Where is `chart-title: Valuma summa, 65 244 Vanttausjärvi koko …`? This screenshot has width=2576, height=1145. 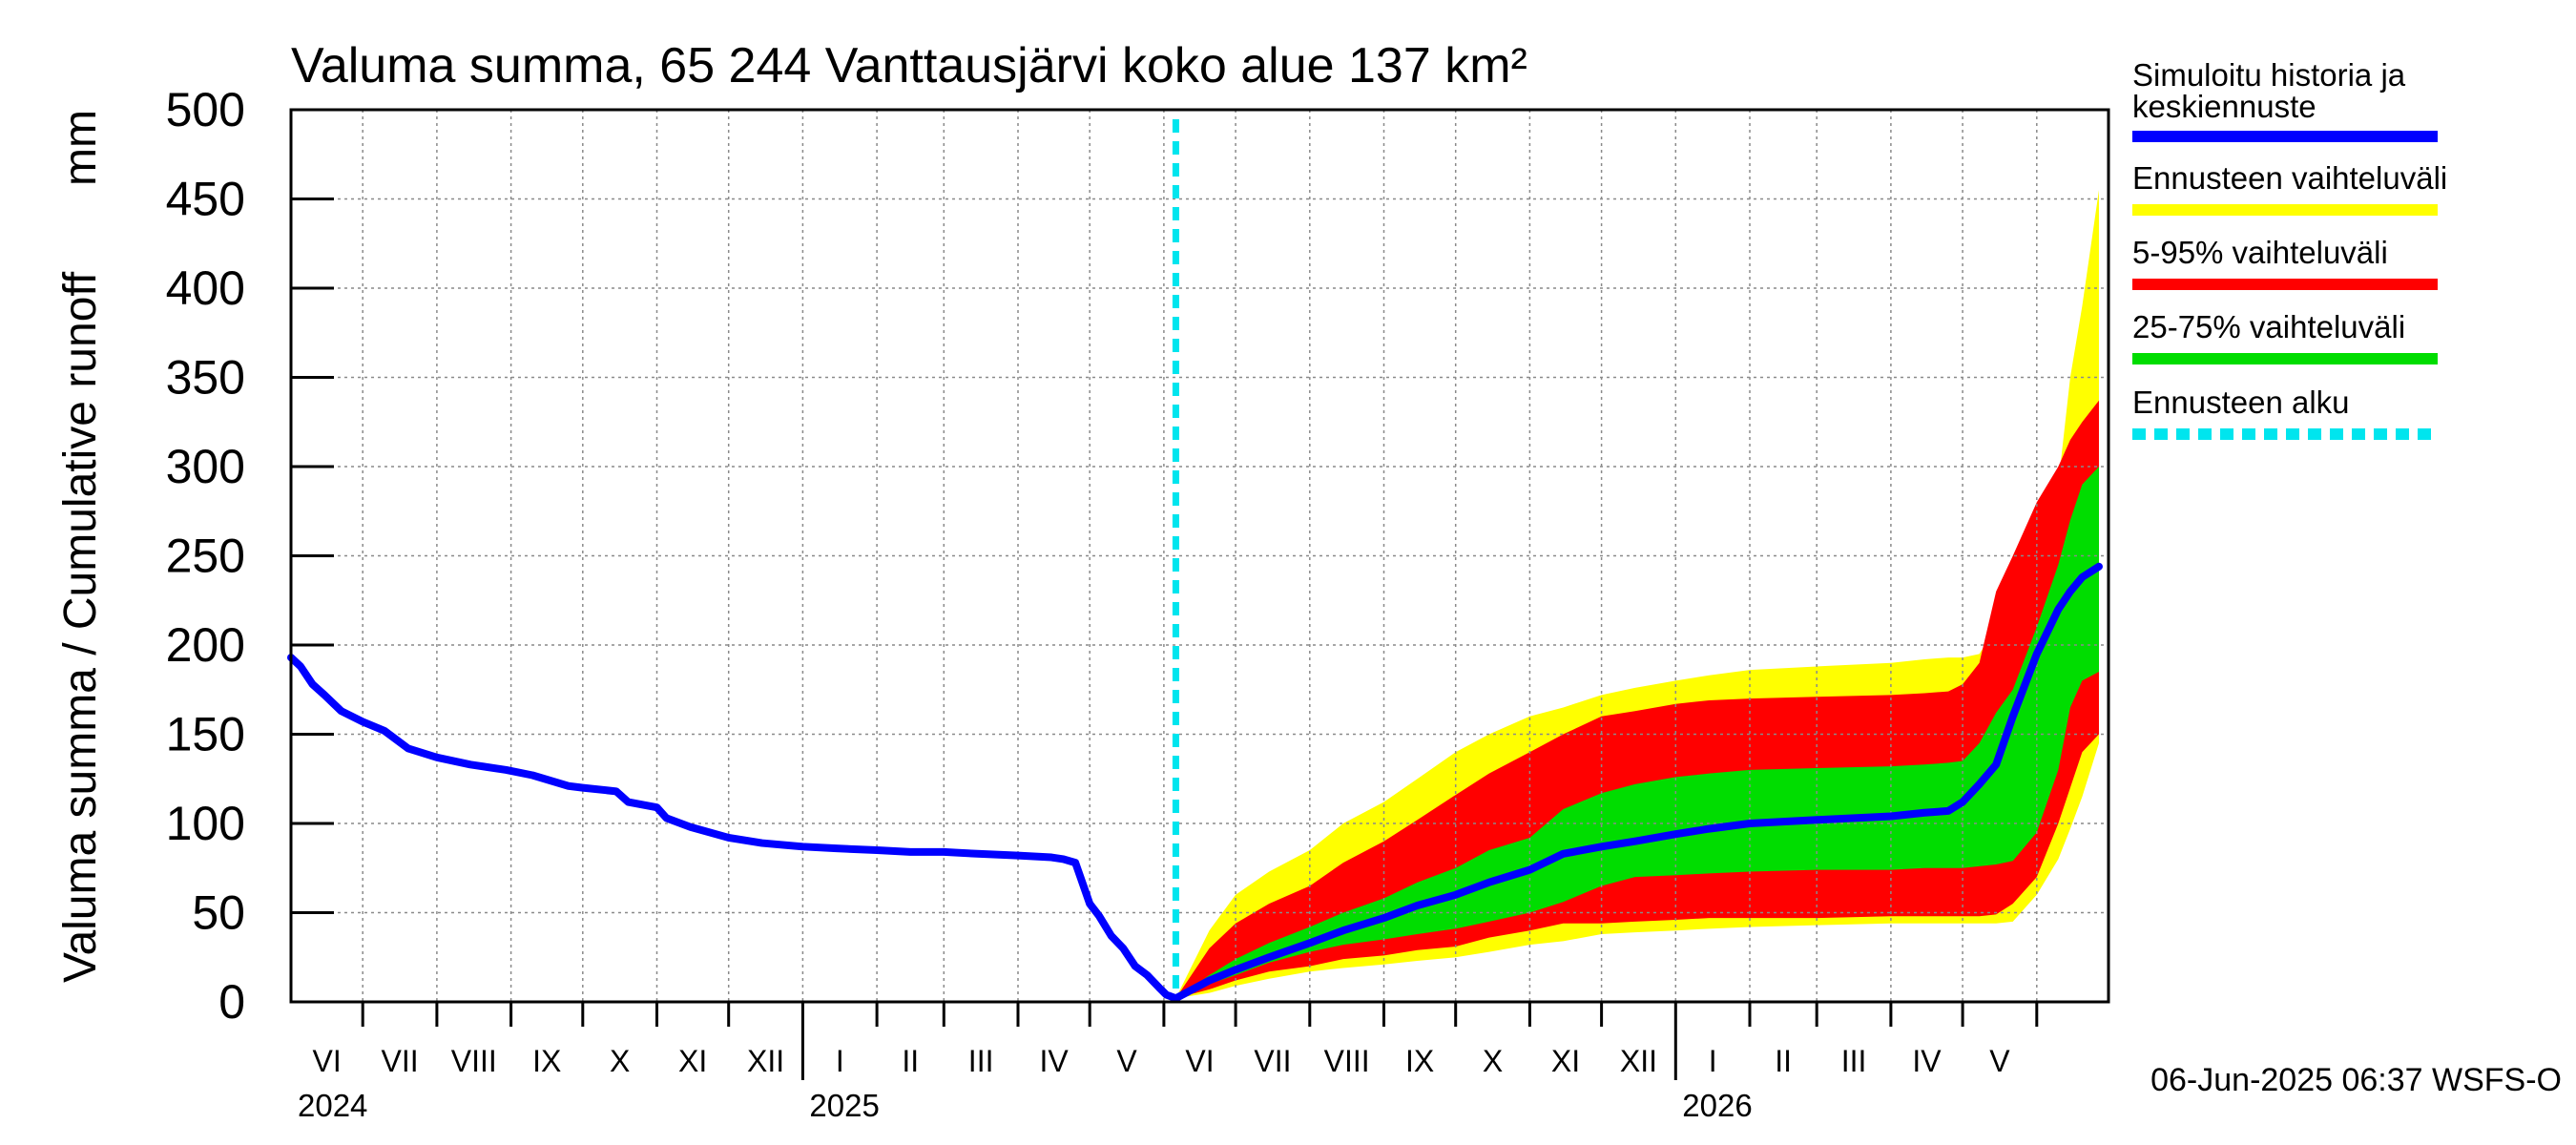 chart-title: Valuma summa, 65 244 Vanttausjärvi koko … is located at coordinates (909, 66).